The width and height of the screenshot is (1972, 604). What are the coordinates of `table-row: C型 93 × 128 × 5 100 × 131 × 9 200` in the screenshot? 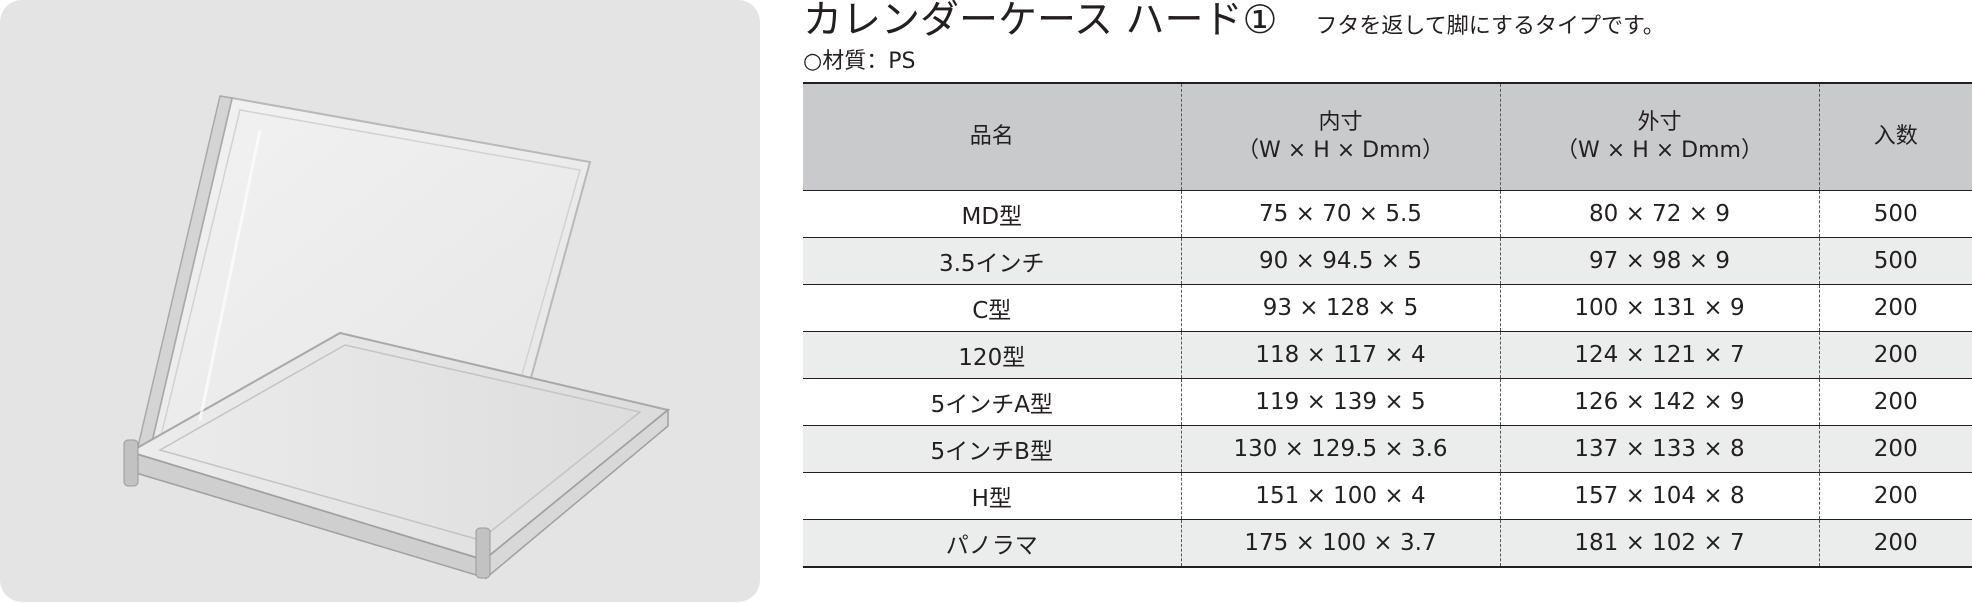 It's located at (1387, 308).